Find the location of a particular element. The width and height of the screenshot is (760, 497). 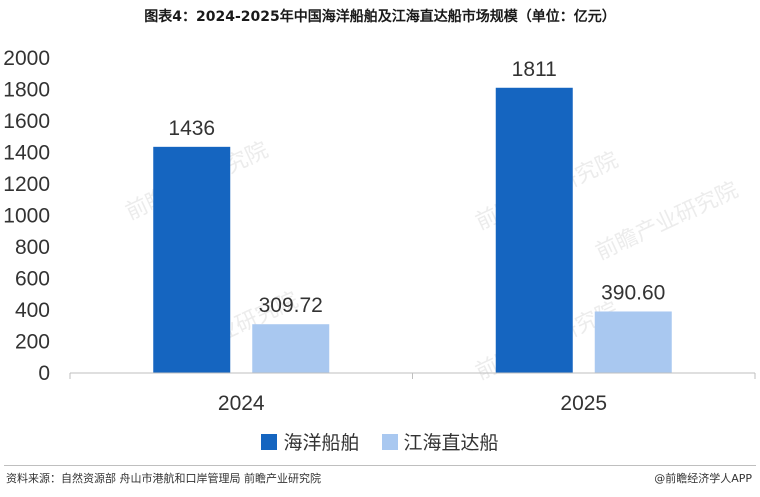

source-note: 资料来源：自然资源部 舟山市港航和口岸管理局 前瞻产业研究院 is located at coordinates (163, 478).